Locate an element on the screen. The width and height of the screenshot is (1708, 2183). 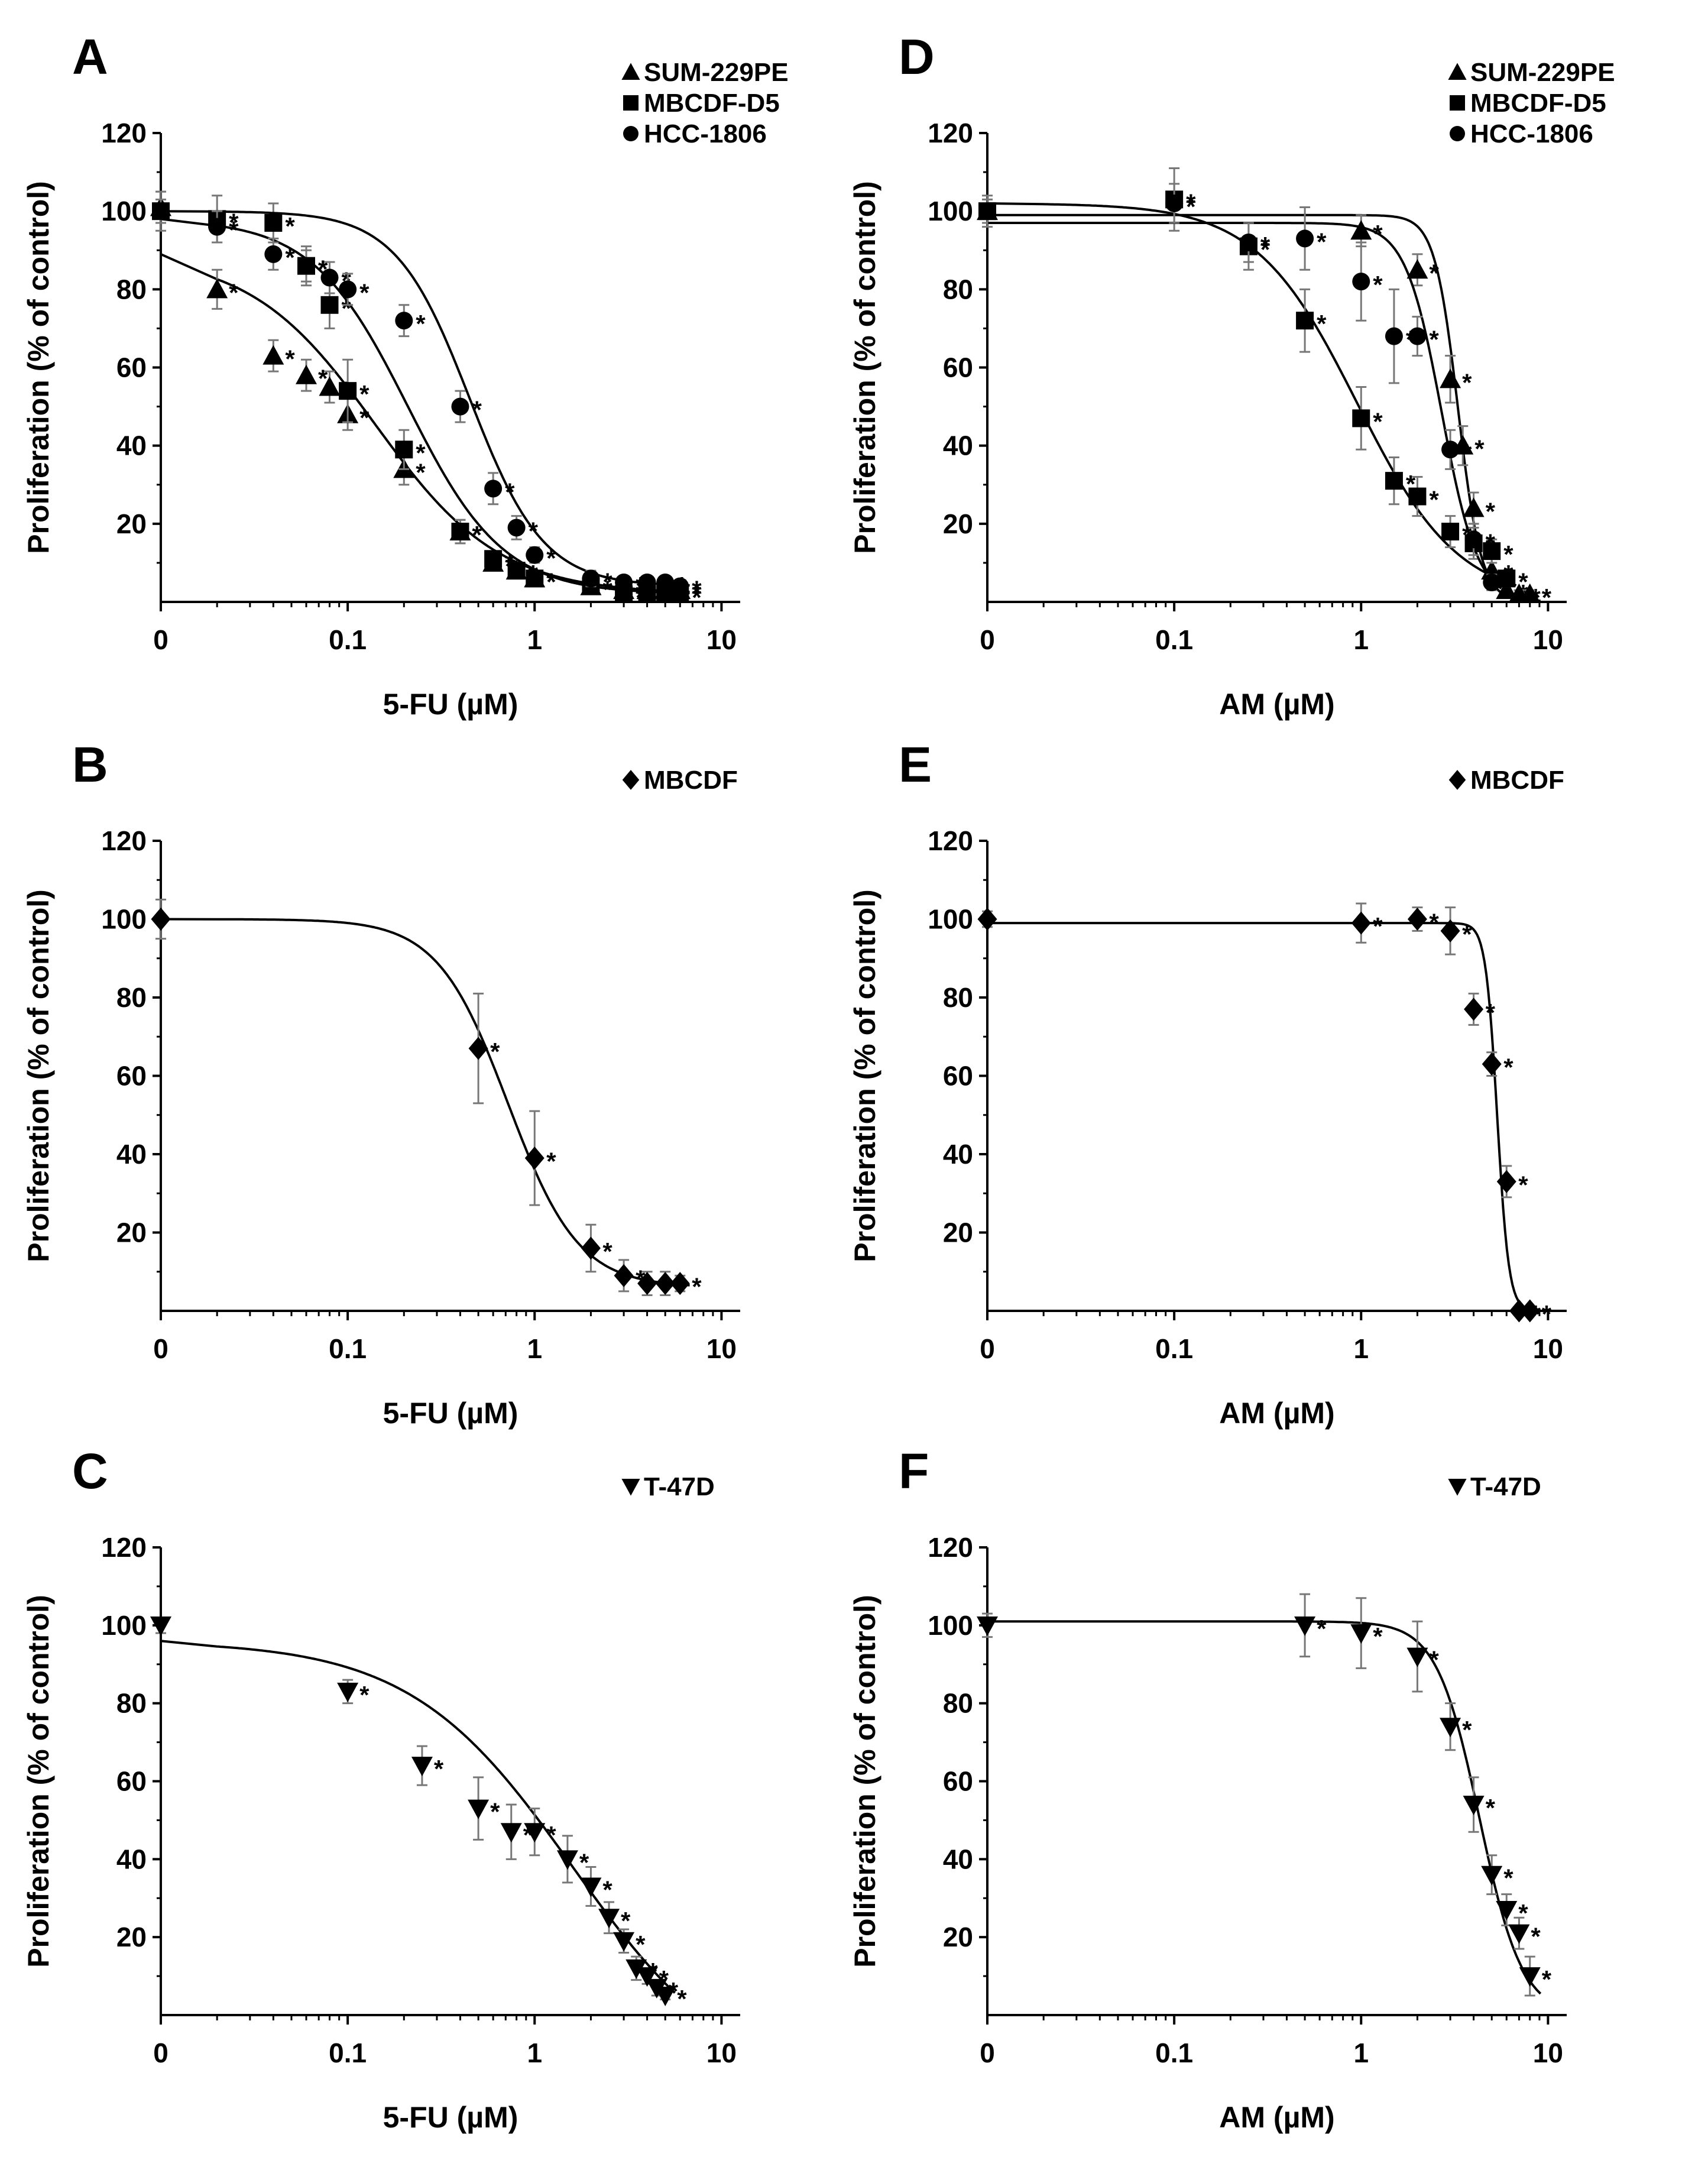
series-HCC-1806: *************** is located at coordinates (427, 401).